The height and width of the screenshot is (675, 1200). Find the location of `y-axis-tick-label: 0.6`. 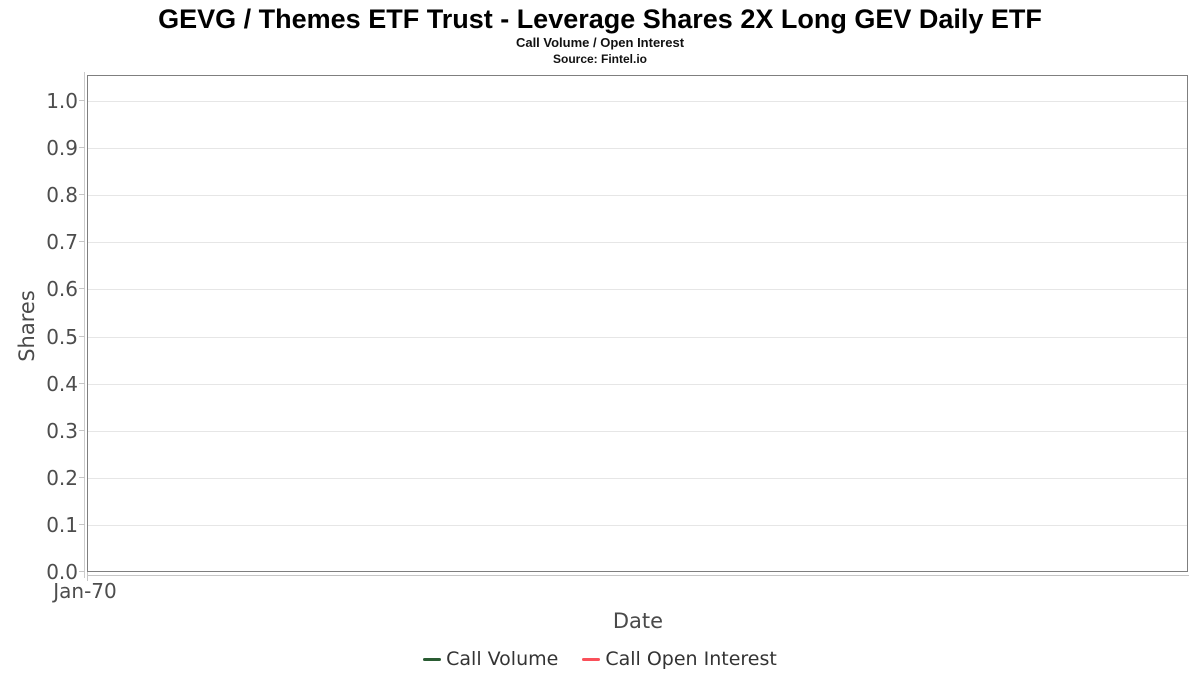

y-axis-tick-label: 0.6 is located at coordinates (62, 289).